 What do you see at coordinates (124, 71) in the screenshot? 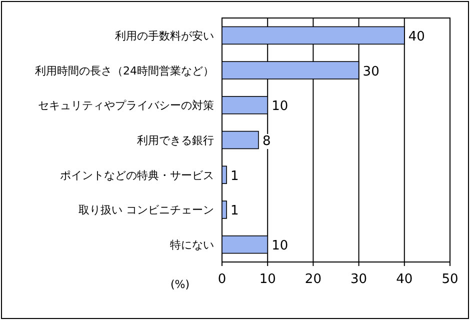
I see `y-tick-label: 利用時間の長さ（24時間営業など）` at bounding box center [124, 71].